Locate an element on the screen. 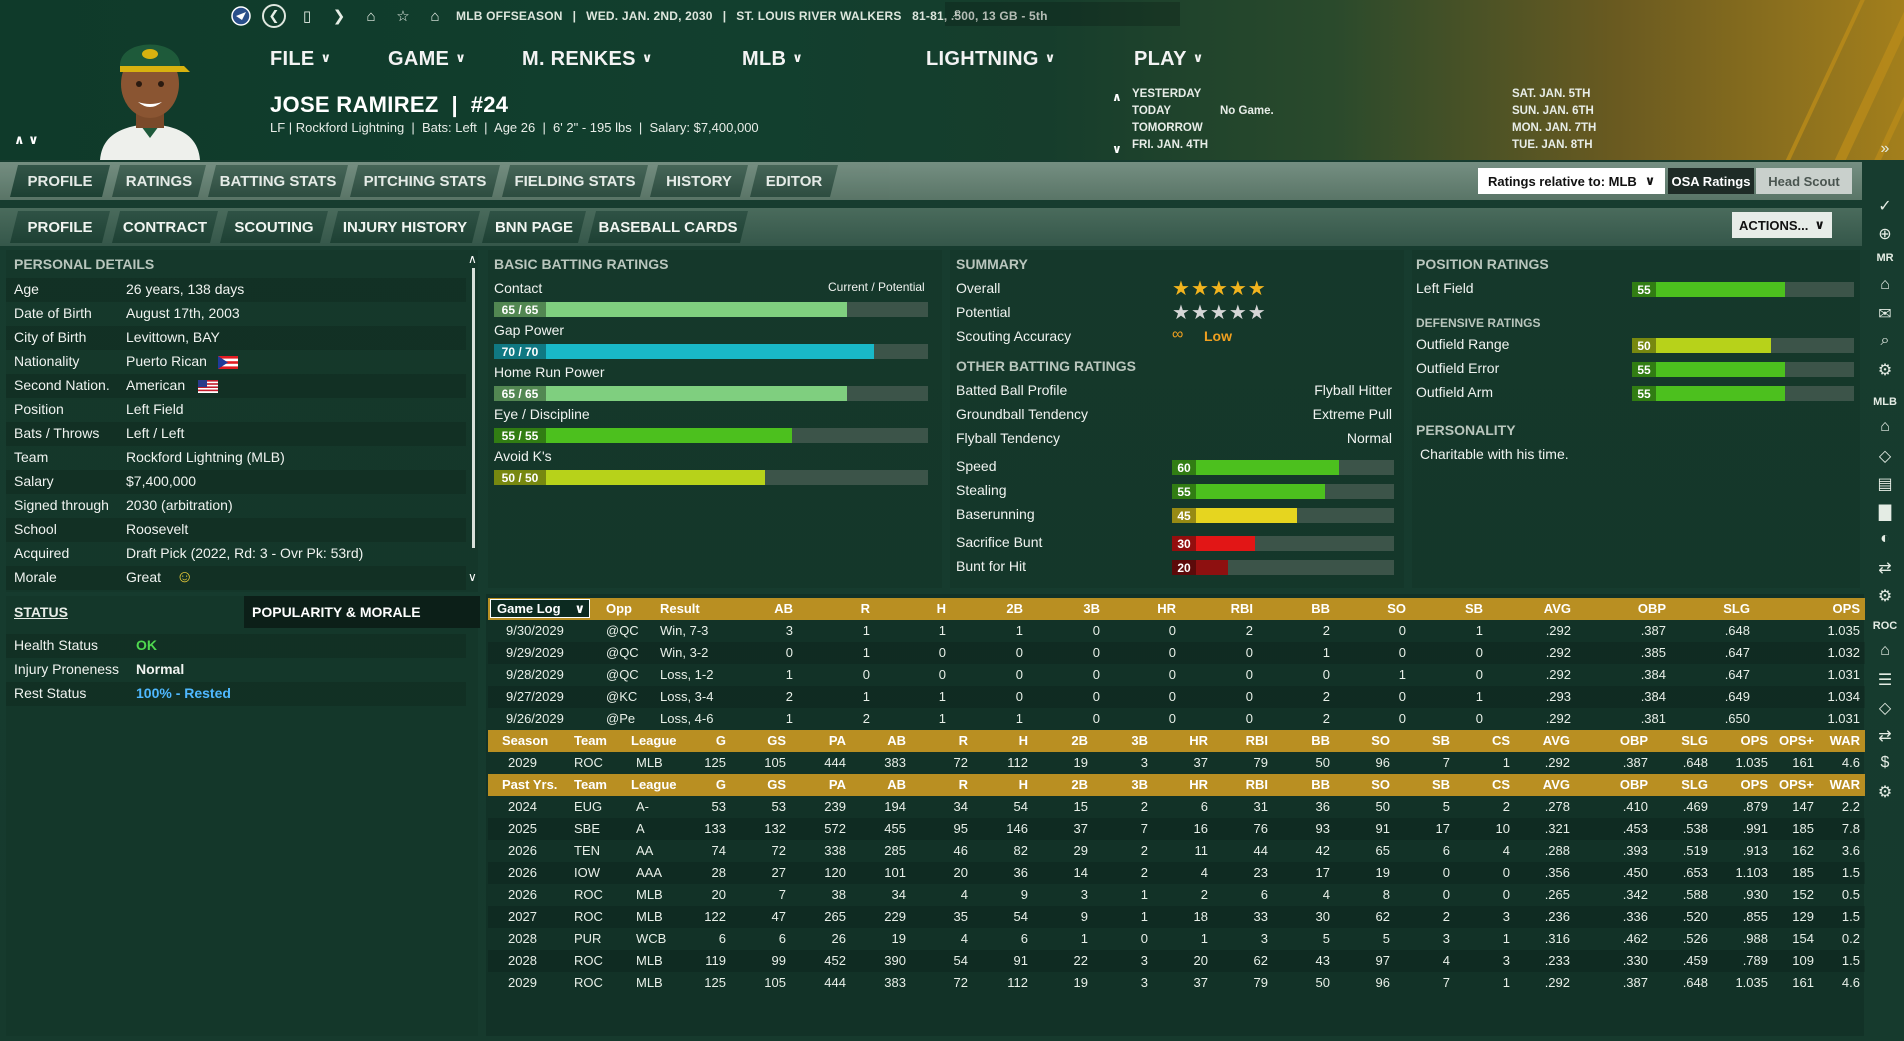 Image resolution: width=1904 pixels, height=1041 pixels. tab-editor: EDITOR is located at coordinates (794, 181).